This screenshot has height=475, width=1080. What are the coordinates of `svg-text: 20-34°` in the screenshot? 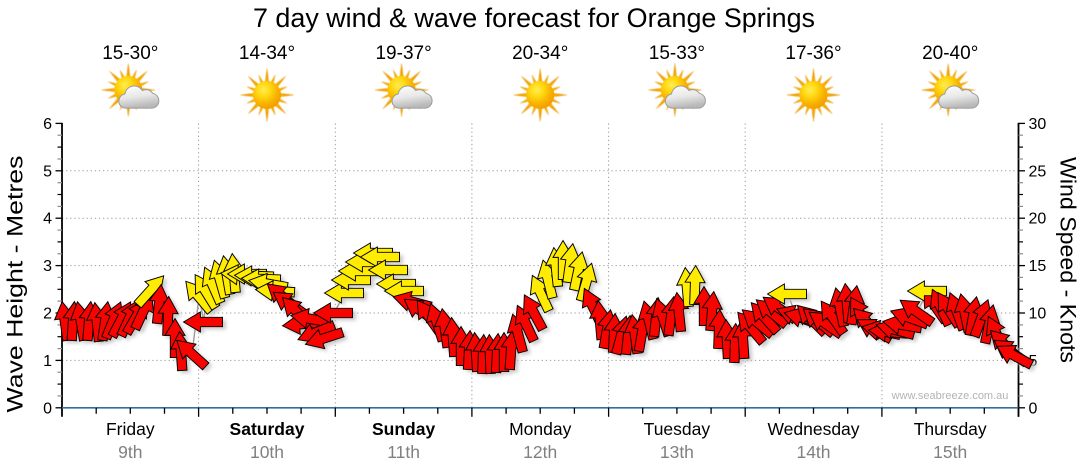 It's located at (540, 53).